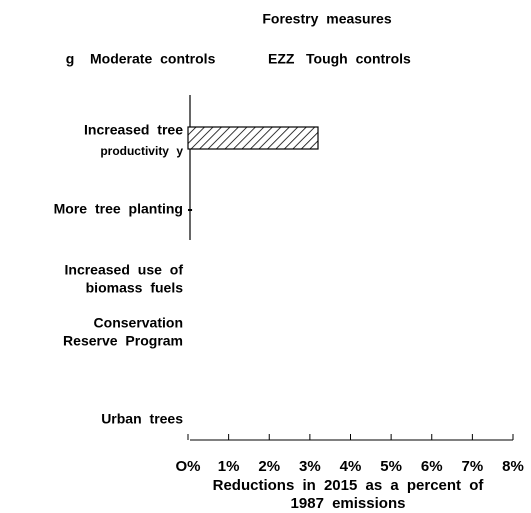 The height and width of the screenshot is (513, 531). I want to click on category-label: biomass fuels, so click(135, 288).